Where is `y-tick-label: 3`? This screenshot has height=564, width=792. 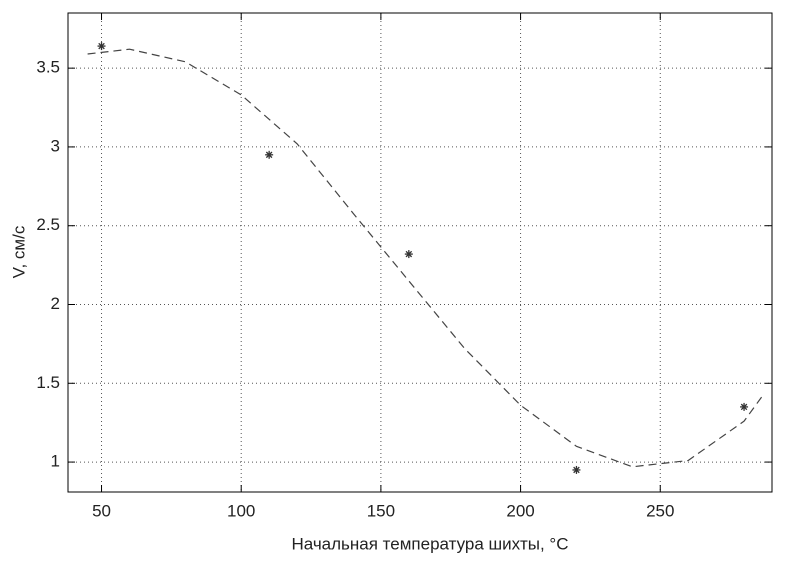
y-tick-label: 3 is located at coordinates (55, 145).